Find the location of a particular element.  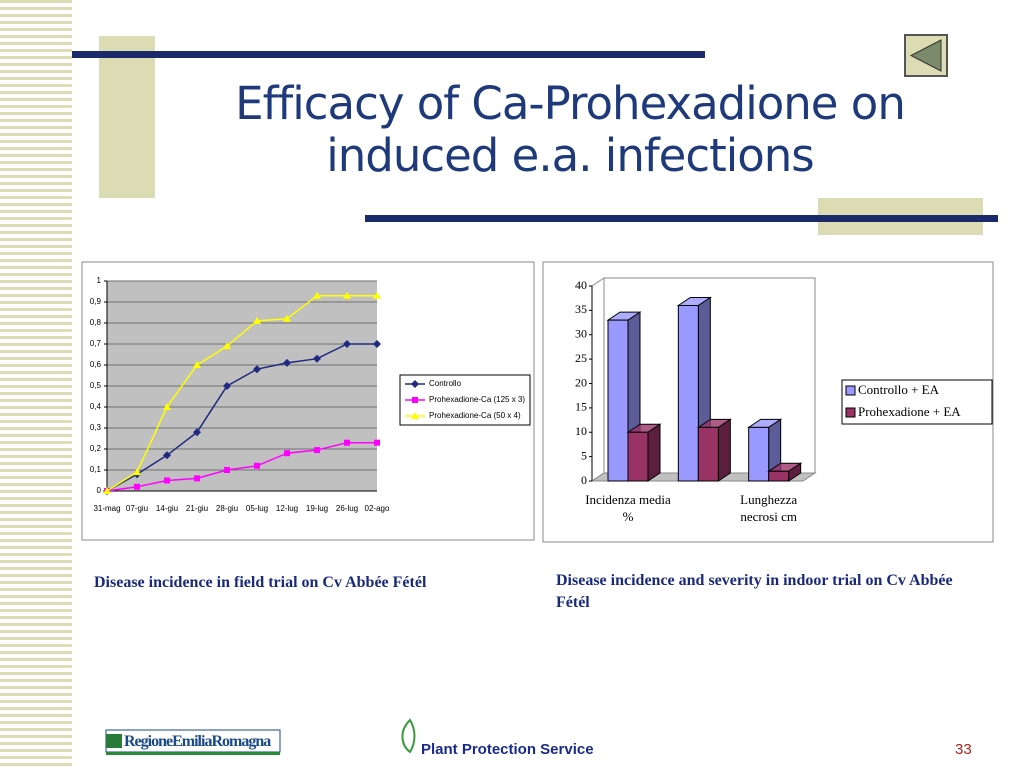

x-tick-label: 21-giu is located at coordinates (197, 508).